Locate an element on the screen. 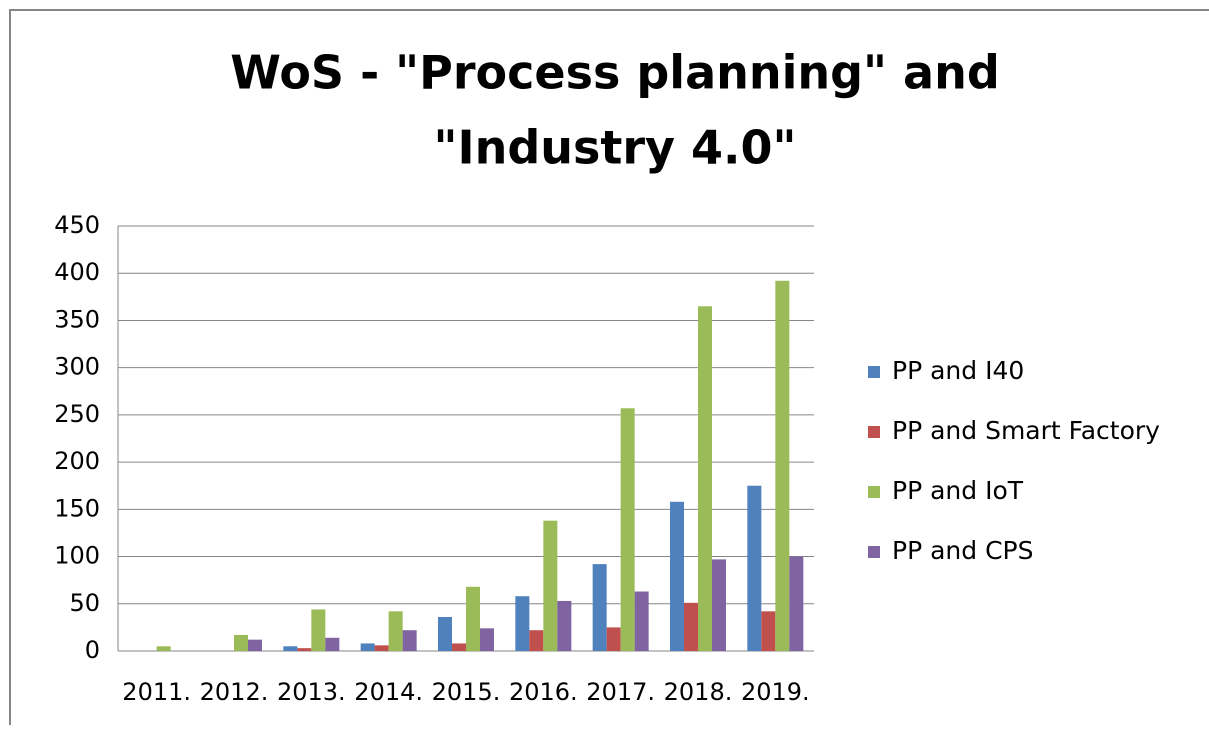 Image resolution: width=1209 pixels, height=729 pixels. y-tick-label: 200 is located at coordinates (77, 461).